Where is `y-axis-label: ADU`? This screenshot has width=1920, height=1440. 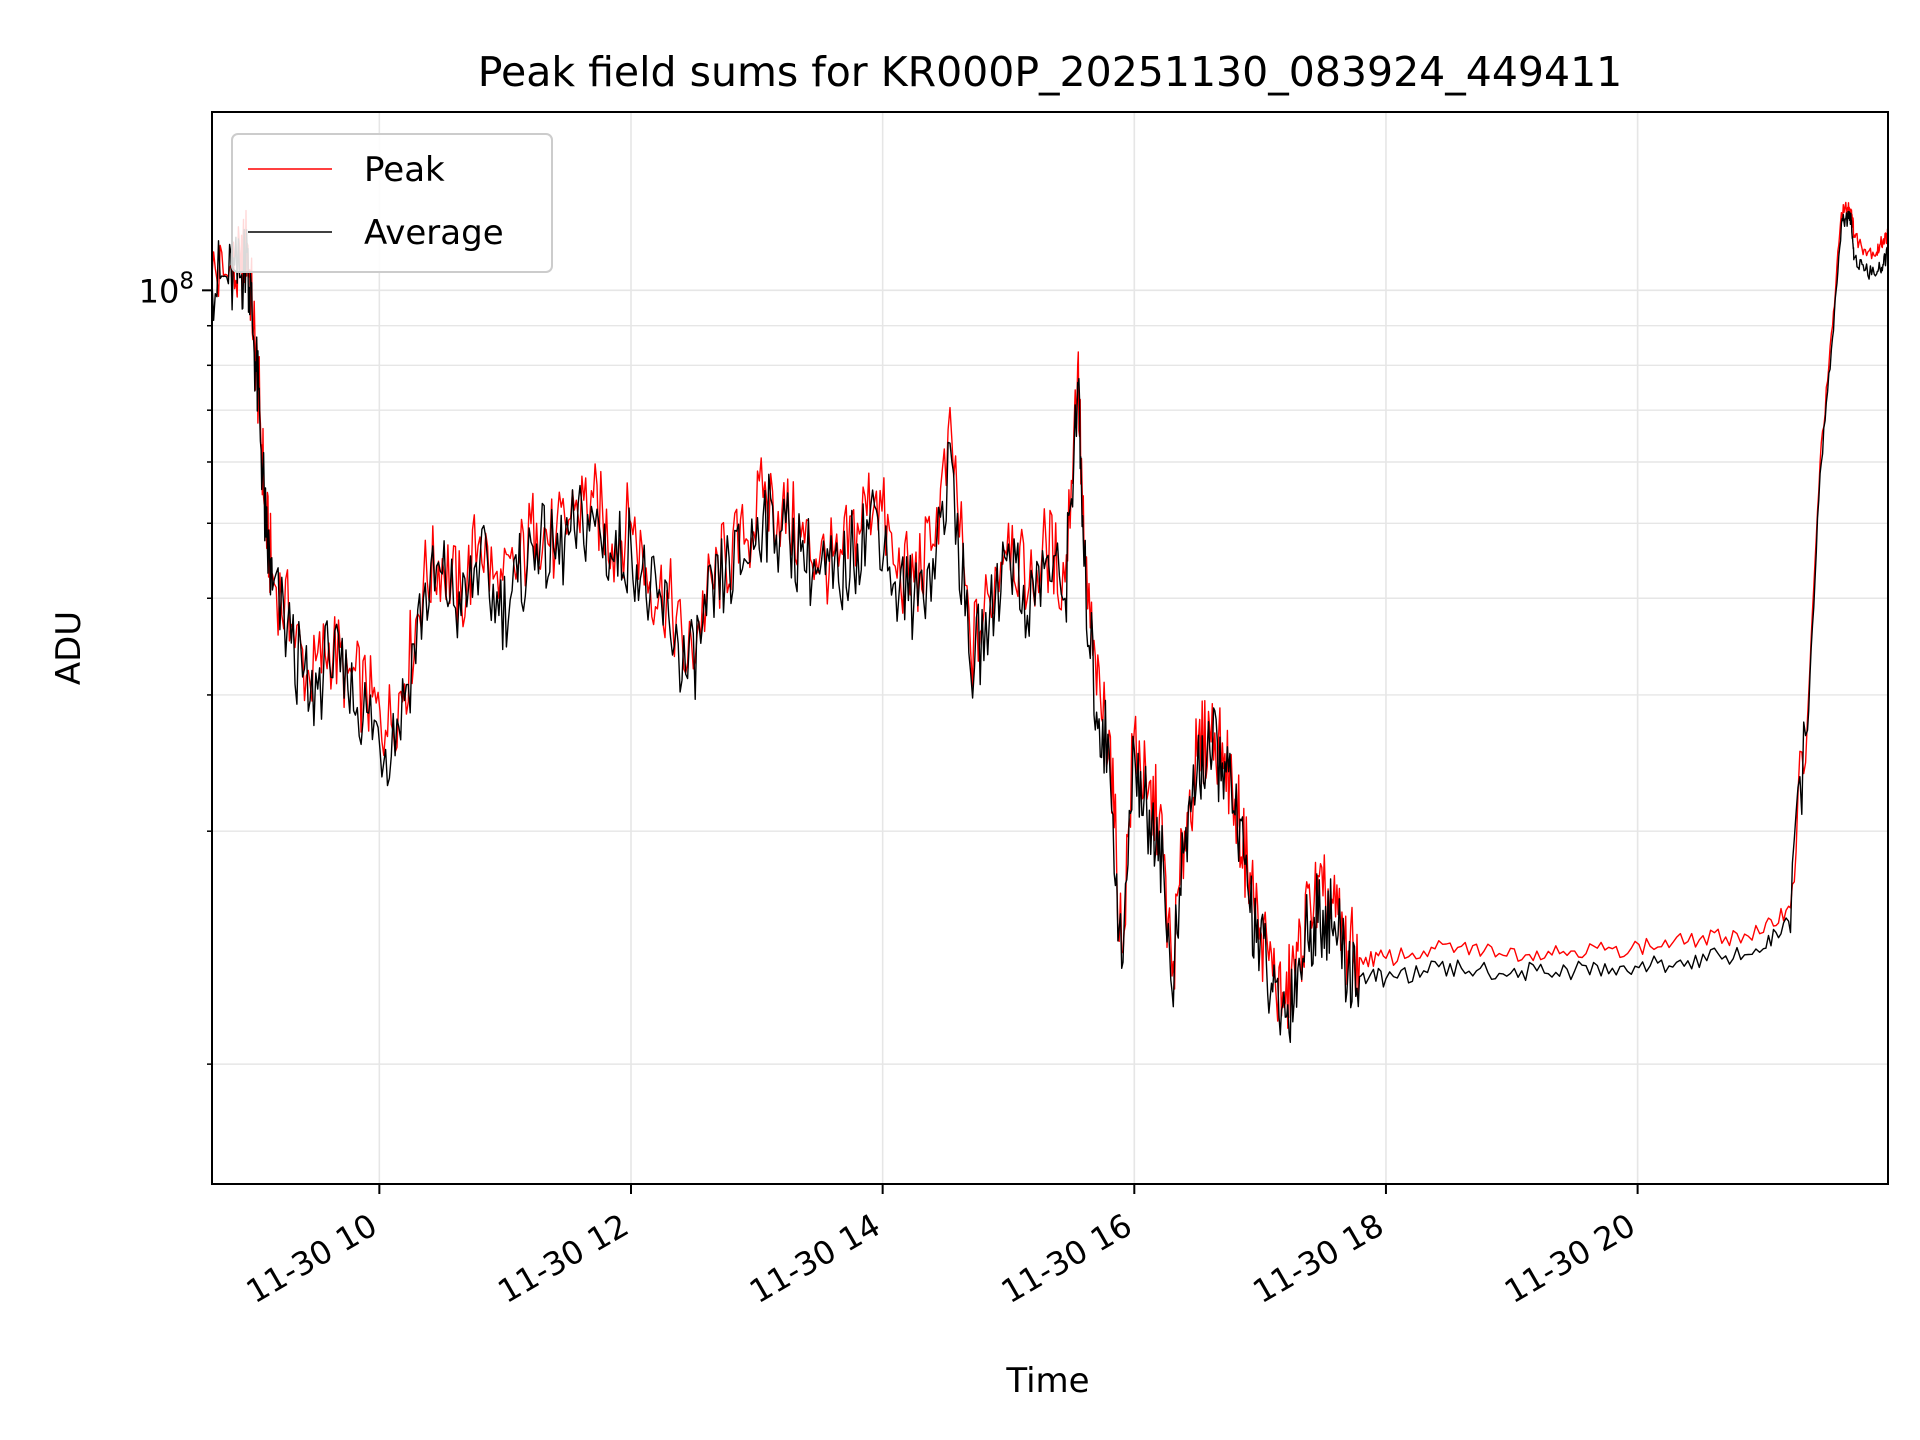 y-axis-label: ADU is located at coordinates (69, 648).